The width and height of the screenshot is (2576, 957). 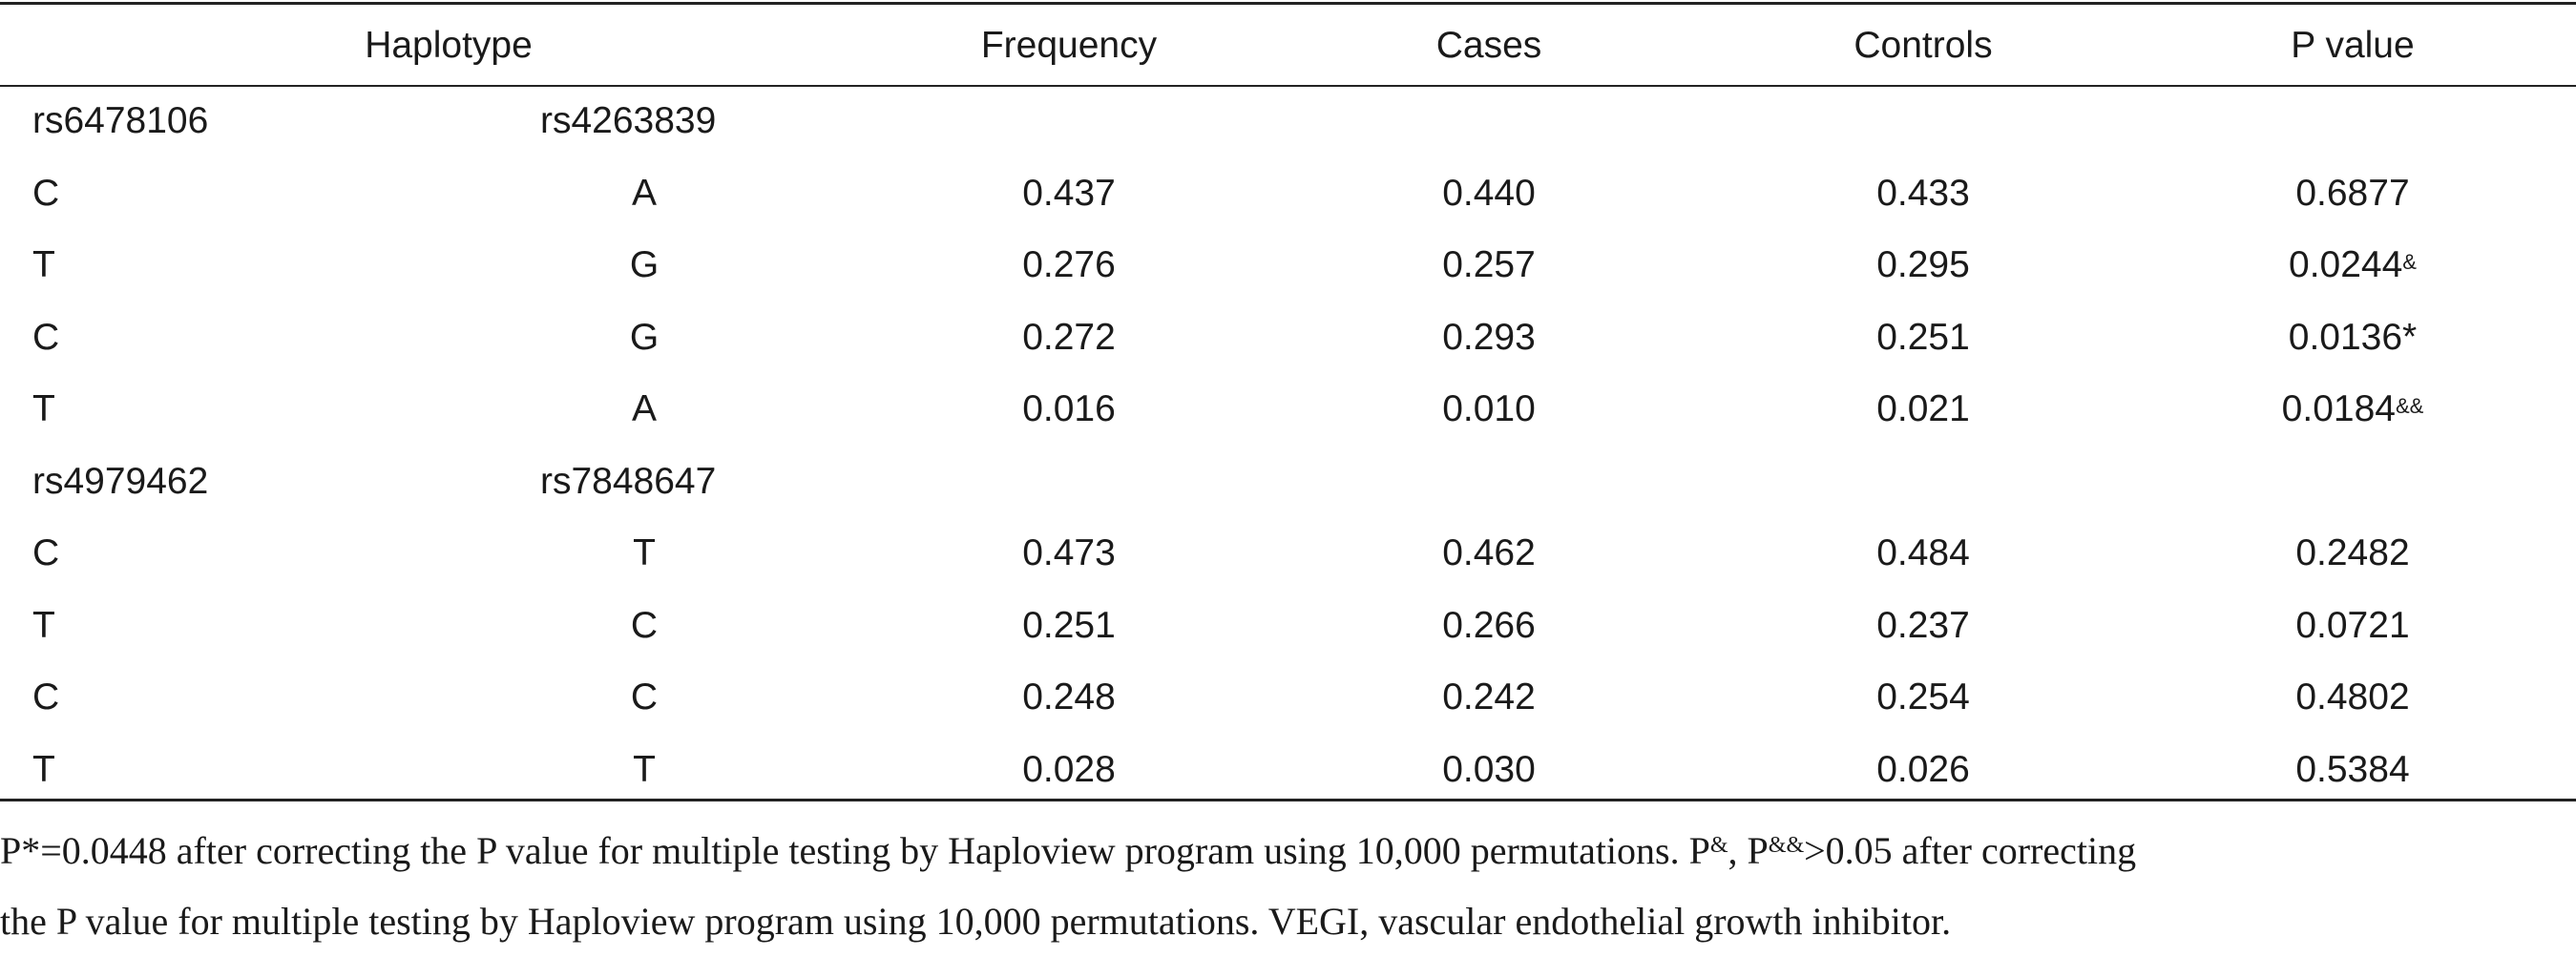 What do you see at coordinates (1288, 193) in the screenshot?
I see `table-row: C A 0.437 0.440 0.433 0.6877` at bounding box center [1288, 193].